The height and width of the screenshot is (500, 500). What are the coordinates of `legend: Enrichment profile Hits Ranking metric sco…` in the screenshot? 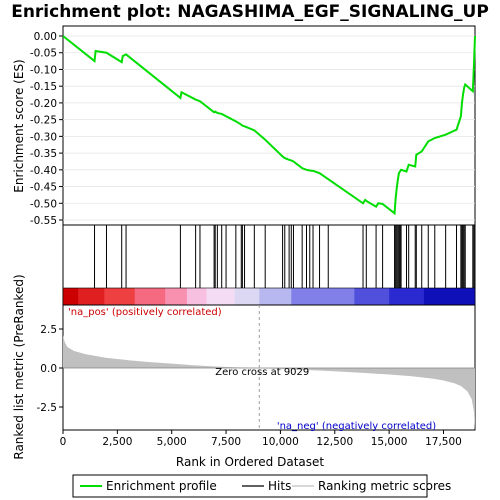 It's located at (261, 486).